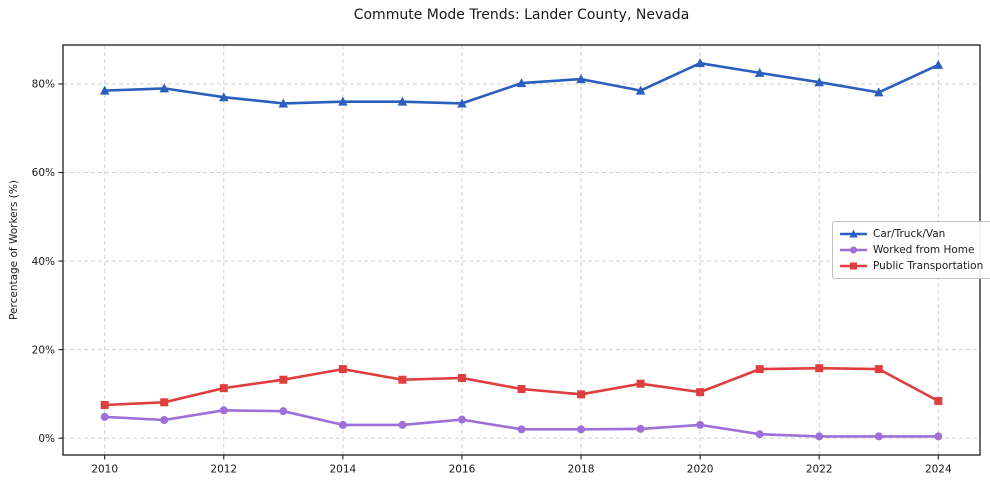  I want to click on legend-label-car-truck-van: Car/Truck/Van, so click(909, 234).